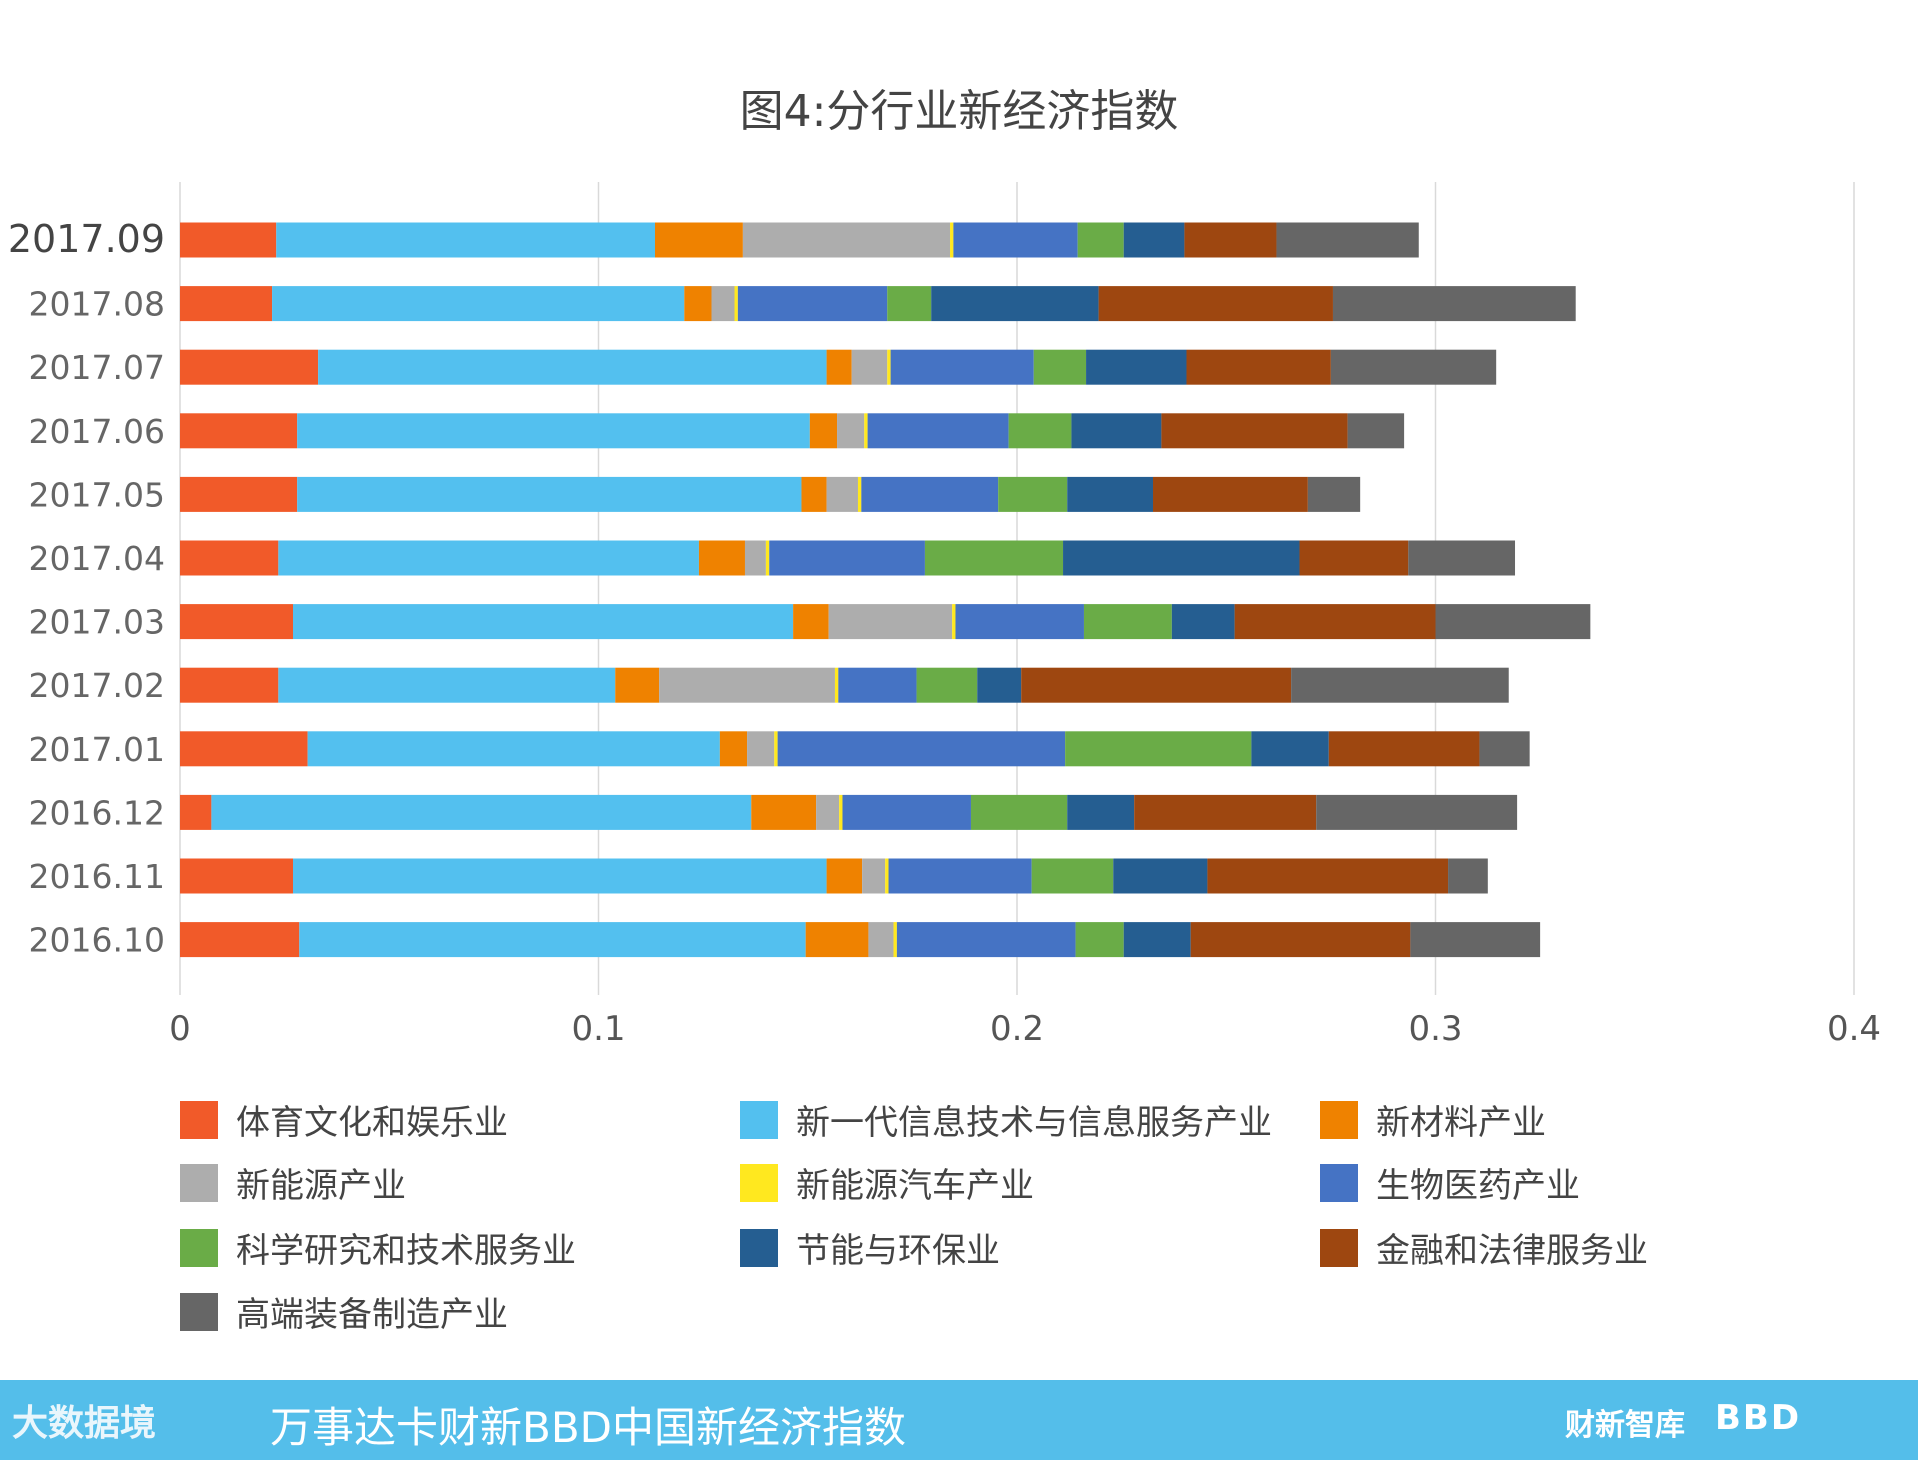 The width and height of the screenshot is (1918, 1460). Describe the element at coordinates (344, 1119) in the screenshot. I see `legend-item: 体育文化和娱乐业` at that location.